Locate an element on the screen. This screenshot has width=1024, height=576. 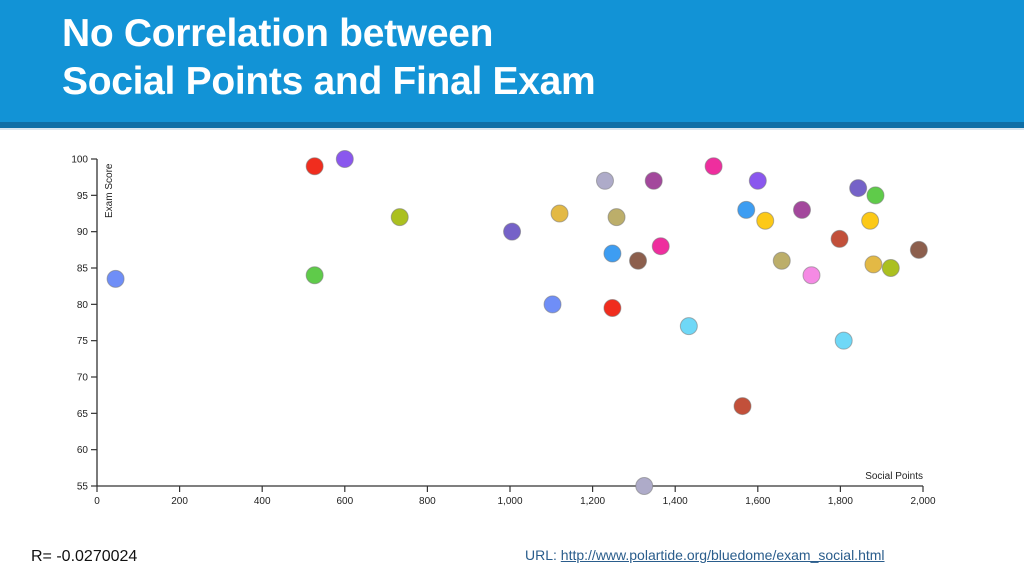
x-tick-label: 800 is located at coordinates (427, 501).